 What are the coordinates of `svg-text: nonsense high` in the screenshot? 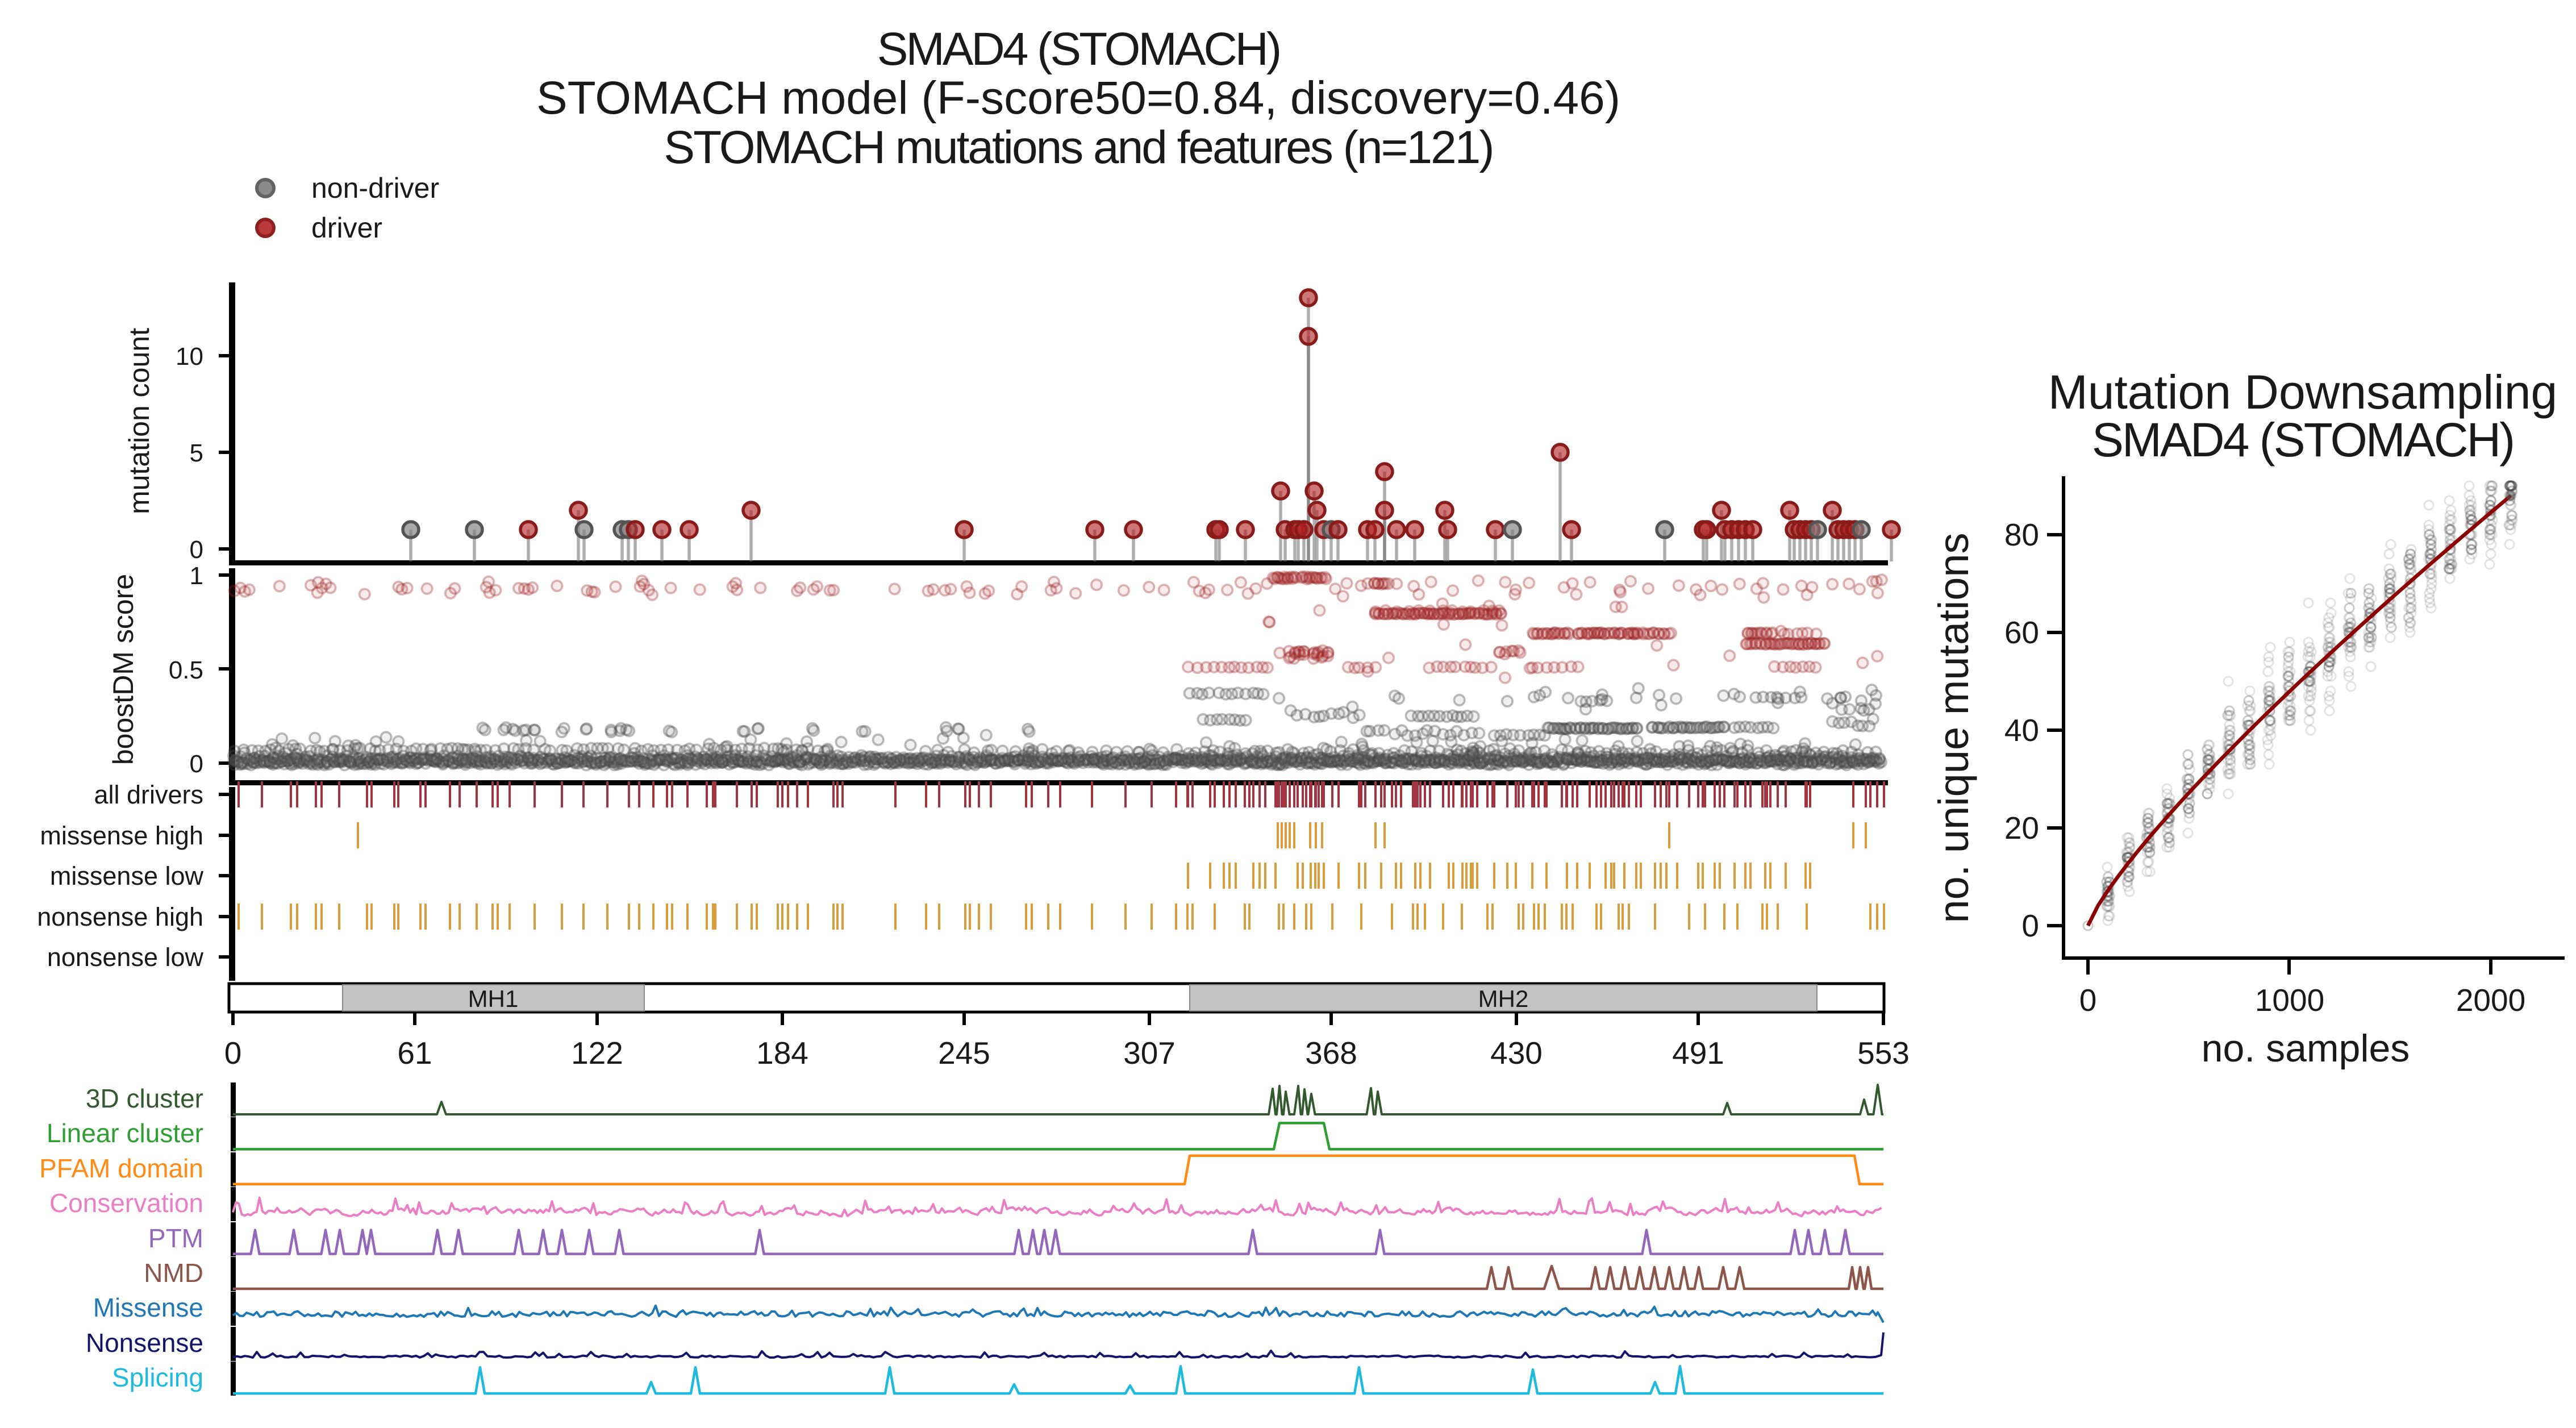 It's located at (120, 916).